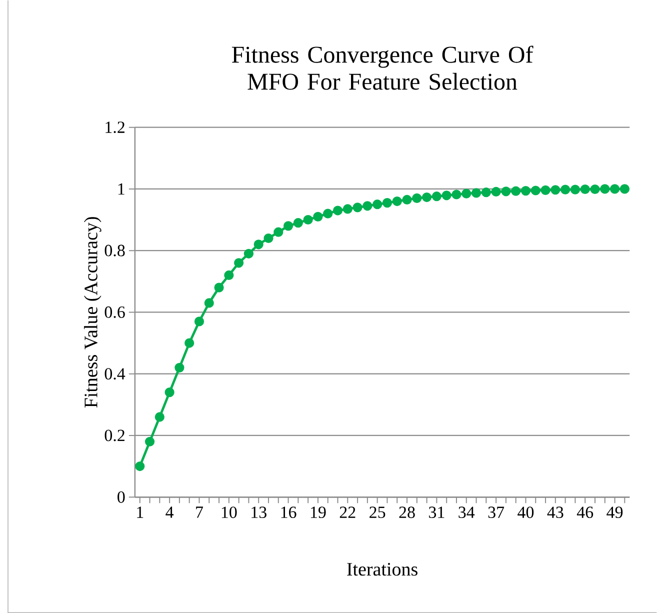  What do you see at coordinates (614, 512) in the screenshot?
I see `x-tick-label: 49` at bounding box center [614, 512].